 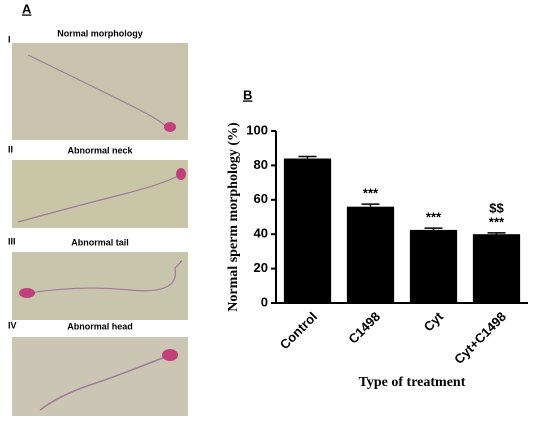 What do you see at coordinates (261, 233) in the screenshot?
I see `y-tick-label: 40` at bounding box center [261, 233].